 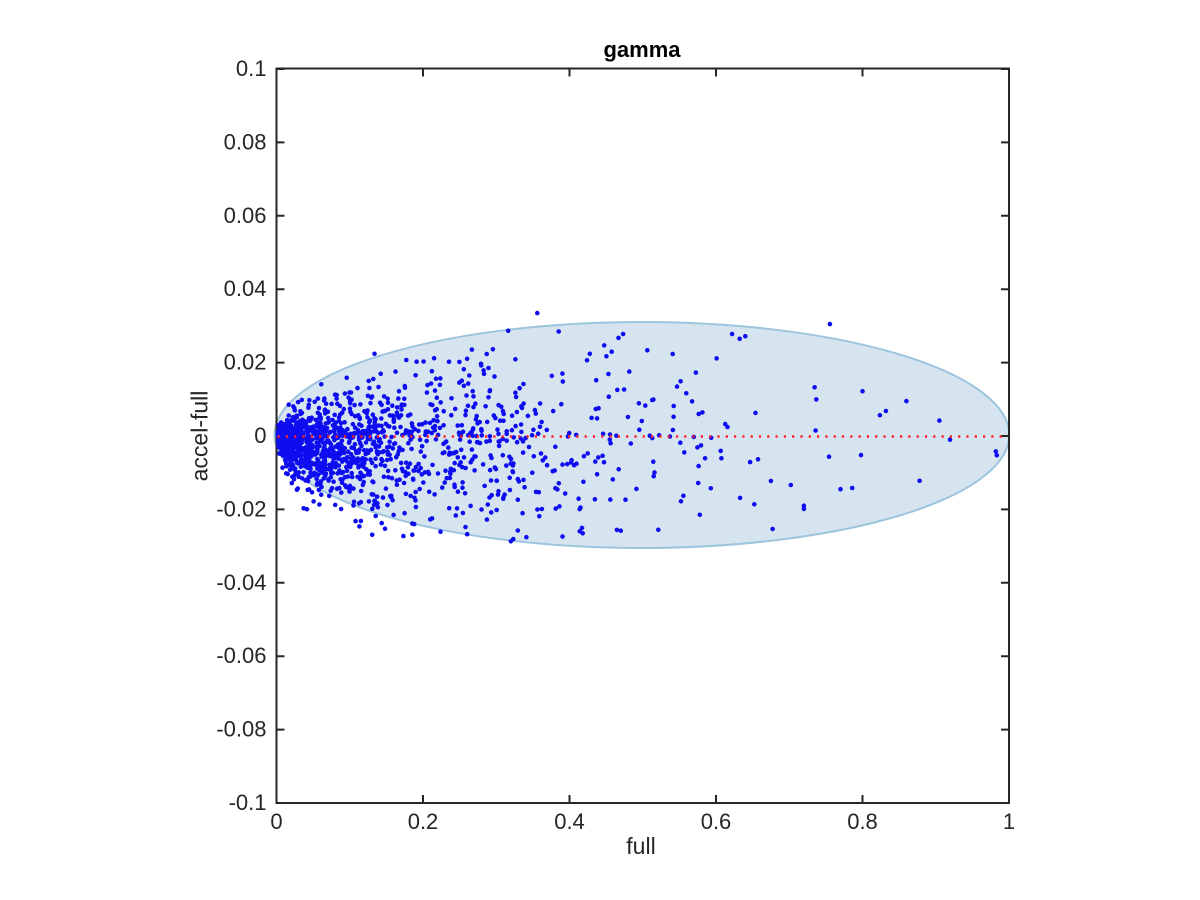 What do you see at coordinates (862, 821) in the screenshot?
I see `svg-text: 0.8` at bounding box center [862, 821].